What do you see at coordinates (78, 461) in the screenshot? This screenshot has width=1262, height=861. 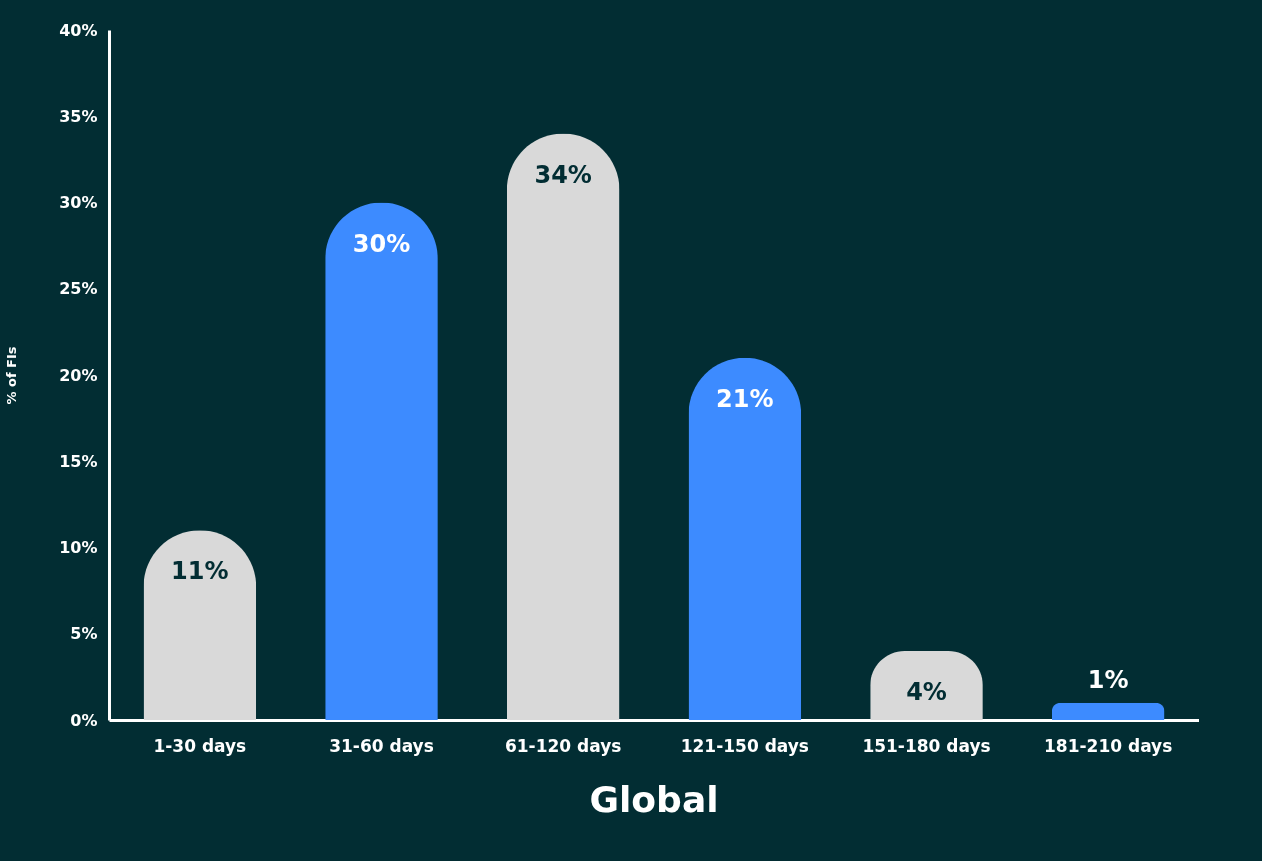 I see `y-tick-label: 15%` at bounding box center [78, 461].